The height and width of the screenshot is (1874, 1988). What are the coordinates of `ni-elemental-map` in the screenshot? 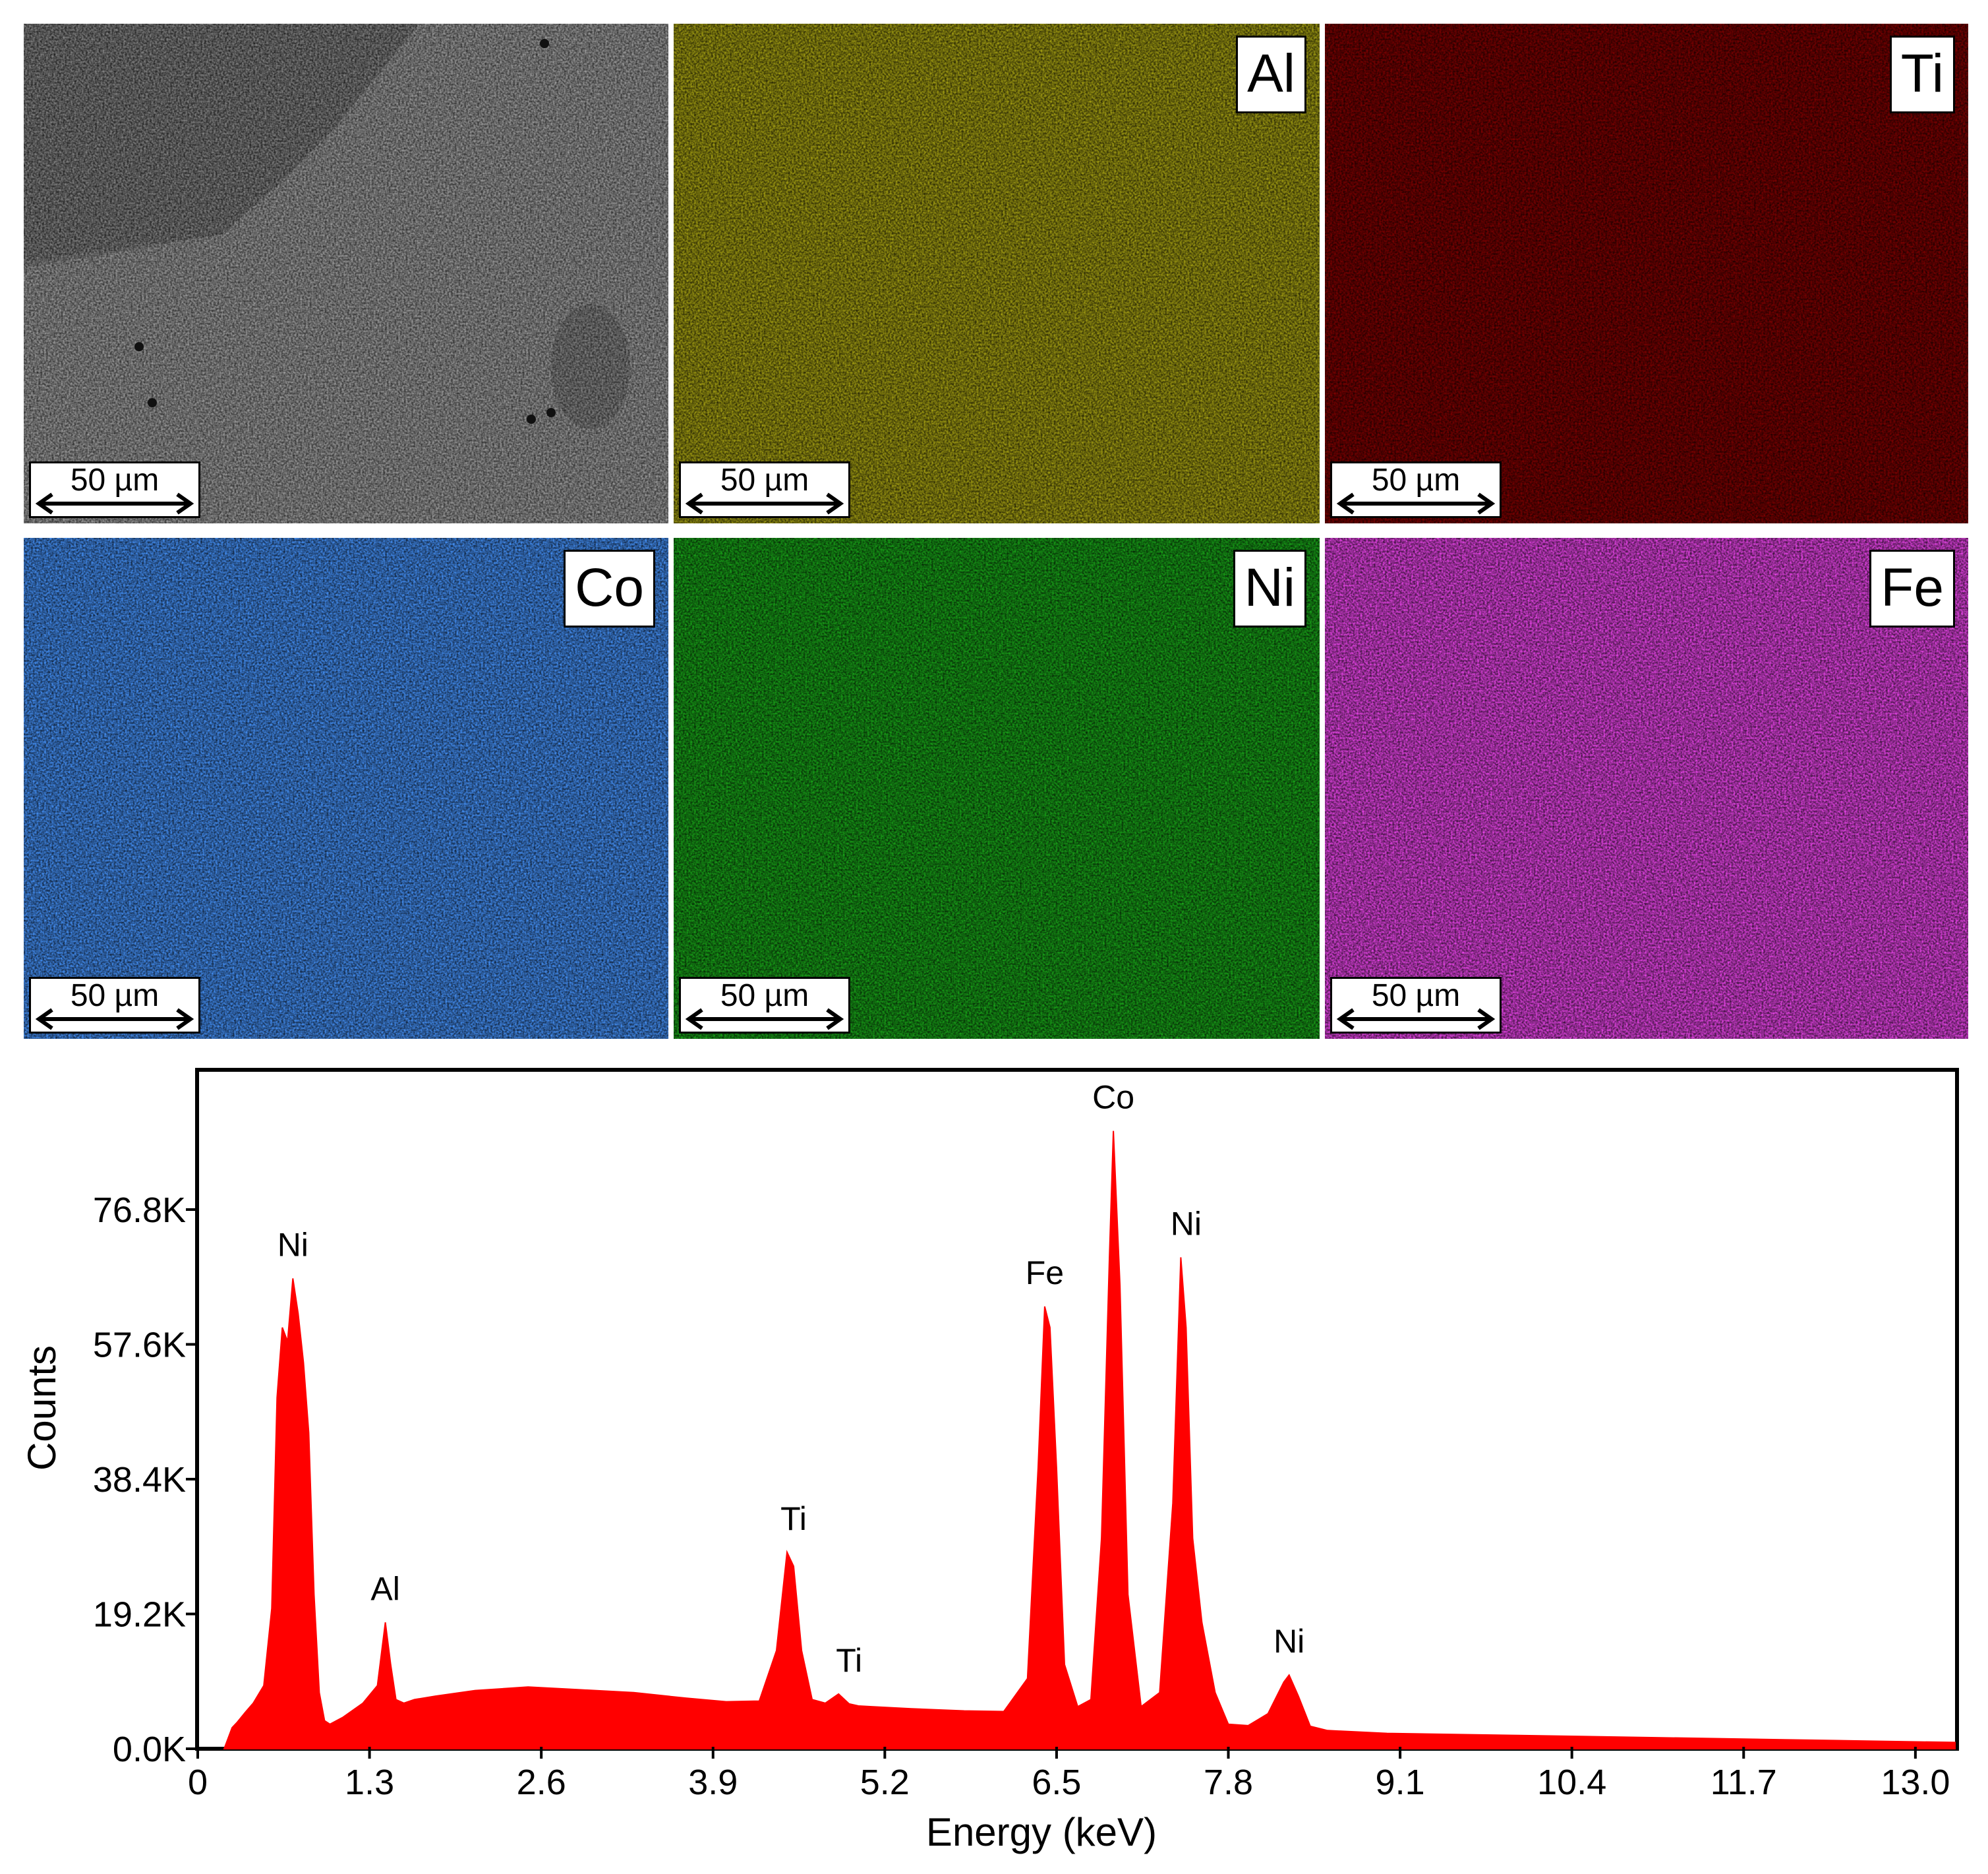 It's located at (997, 788).